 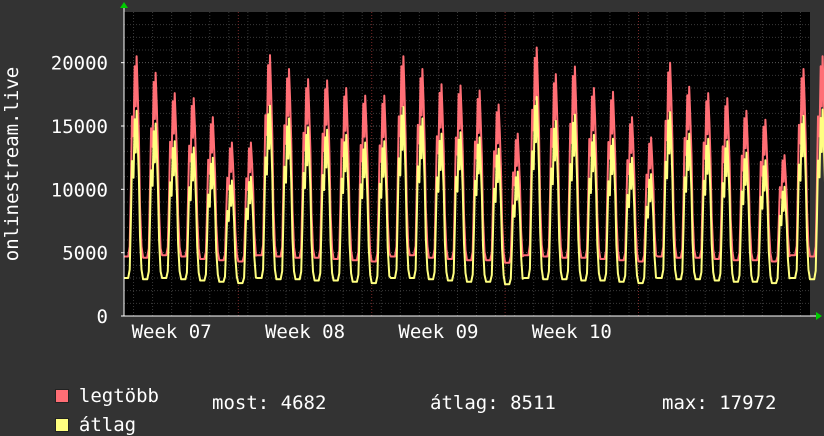 I want to click on y-axis-label: onlinestream.live, so click(x=12, y=164).